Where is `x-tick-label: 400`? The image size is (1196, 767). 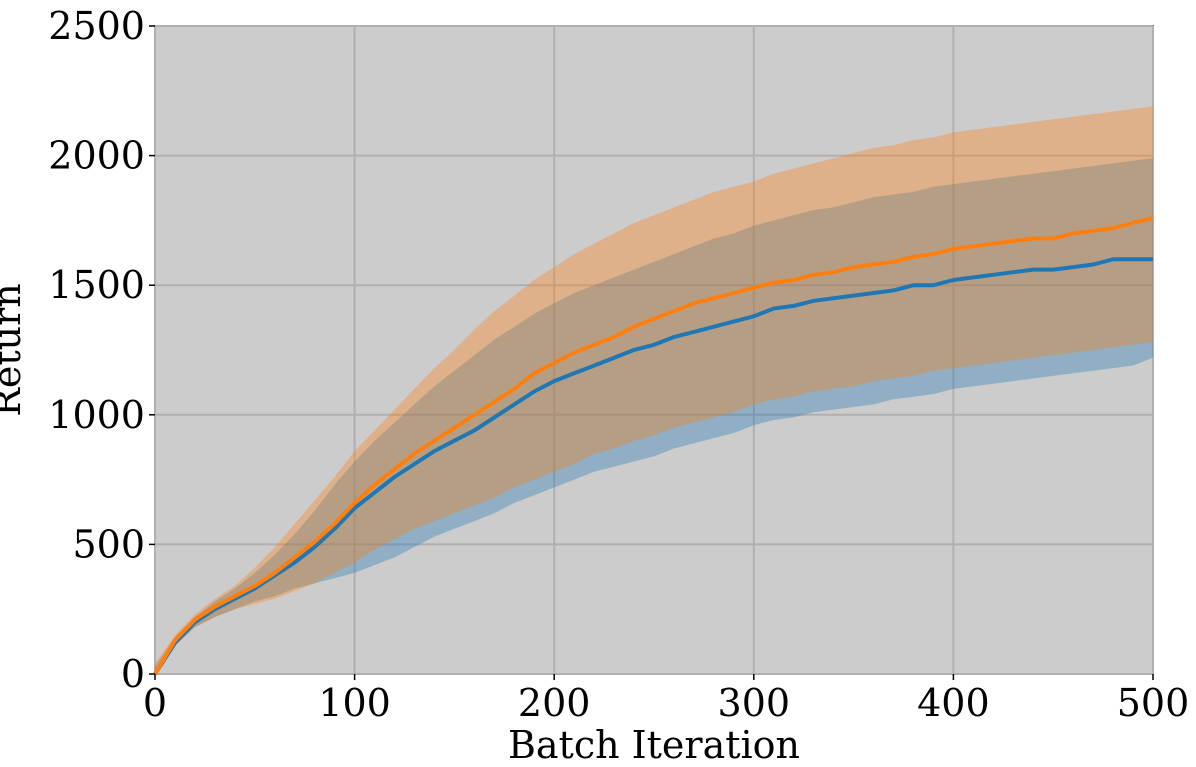 x-tick-label: 400 is located at coordinates (953, 703).